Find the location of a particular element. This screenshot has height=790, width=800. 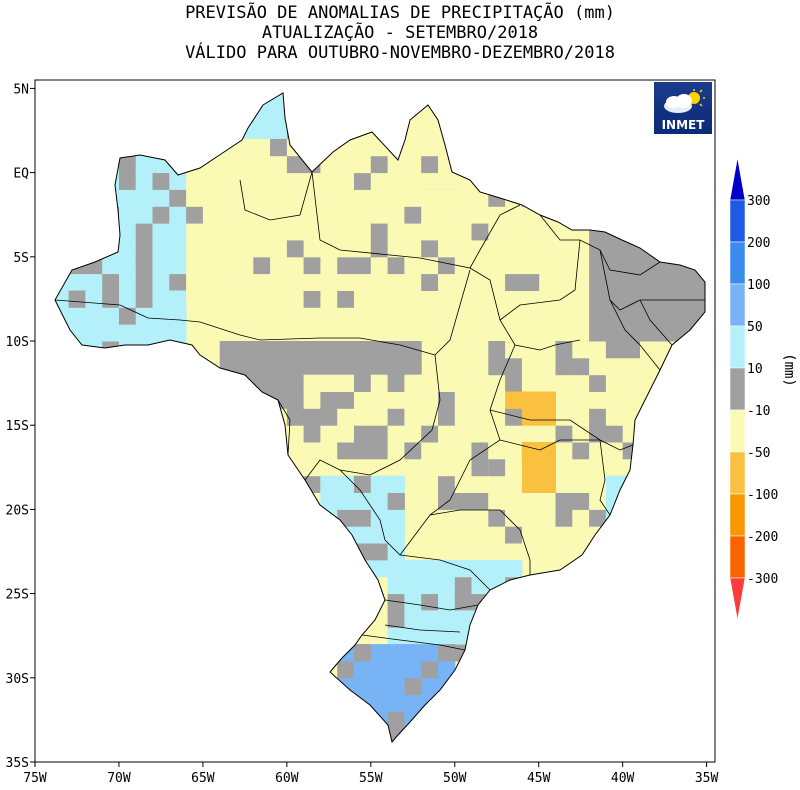

legend-label: -200 is located at coordinates (762, 537).